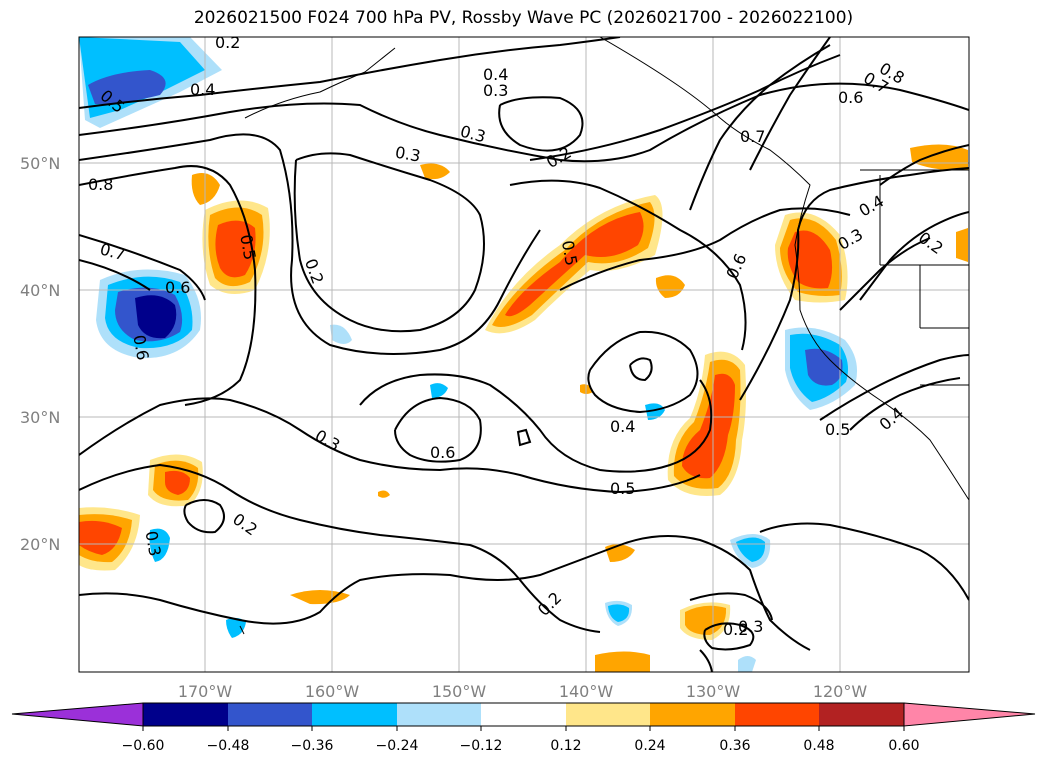 The height and width of the screenshot is (765, 1047). Describe the element at coordinates (565, 746) in the screenshot. I see `colorbar-tick-label: 0.12` at that location.